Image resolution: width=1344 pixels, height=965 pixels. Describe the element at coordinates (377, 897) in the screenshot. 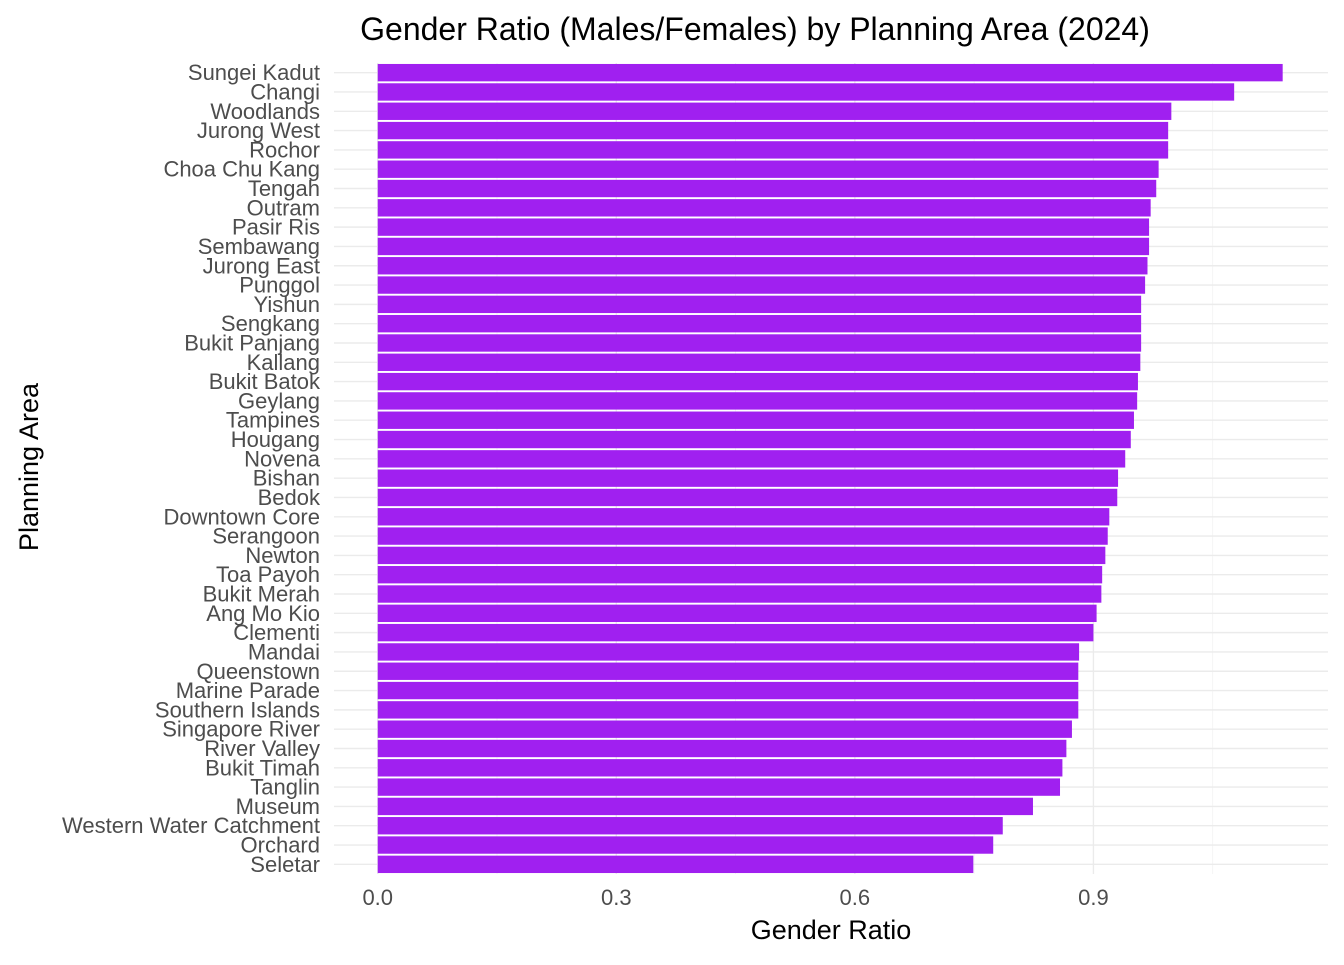

I see `x-tick-label: 0.0` at that location.